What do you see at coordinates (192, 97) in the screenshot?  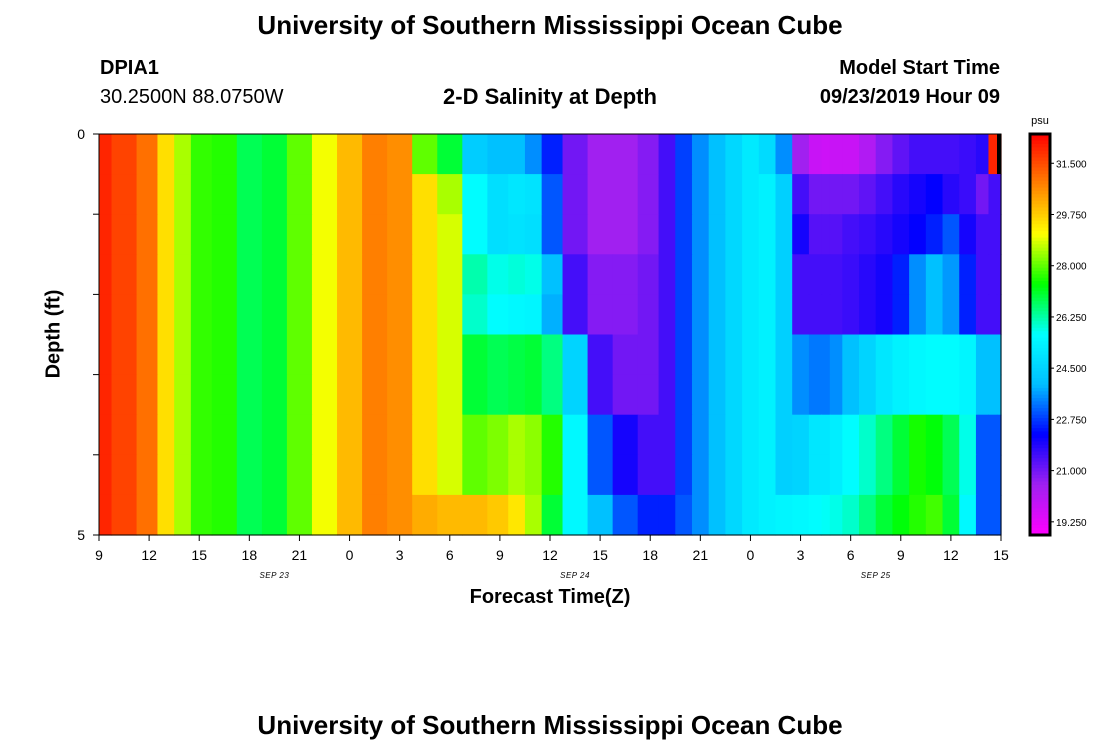 I see `station-coords: 30.2500N 88.0750W` at bounding box center [192, 97].